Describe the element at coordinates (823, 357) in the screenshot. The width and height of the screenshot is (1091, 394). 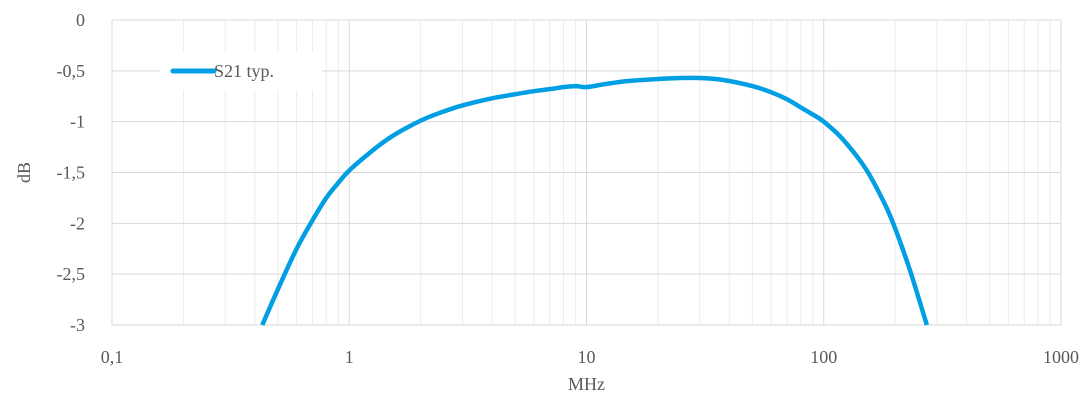
I see `x-tick-label: 100` at that location.